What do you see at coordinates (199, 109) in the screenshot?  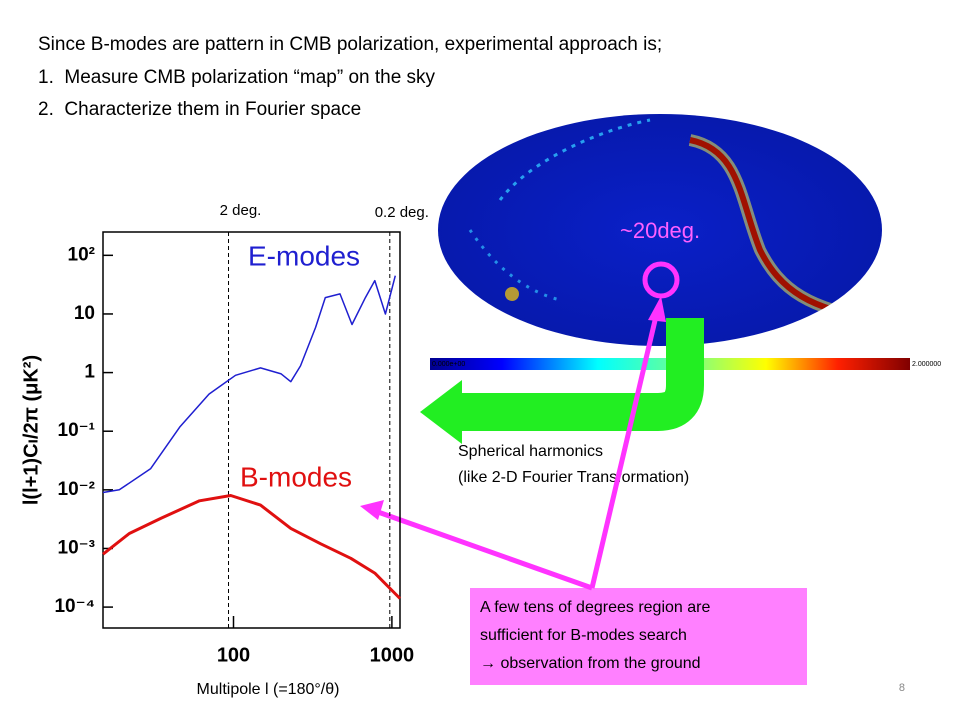 I see `step: 2. Characterize them in Fourier space` at bounding box center [199, 109].